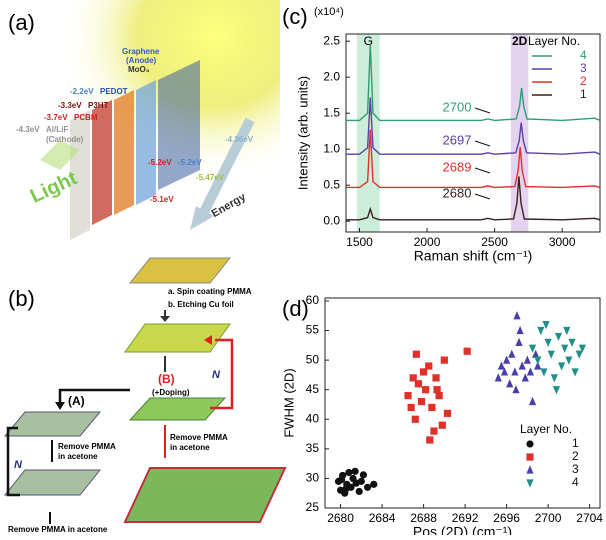  I want to click on x-tick-label: 2000, so click(427, 242).